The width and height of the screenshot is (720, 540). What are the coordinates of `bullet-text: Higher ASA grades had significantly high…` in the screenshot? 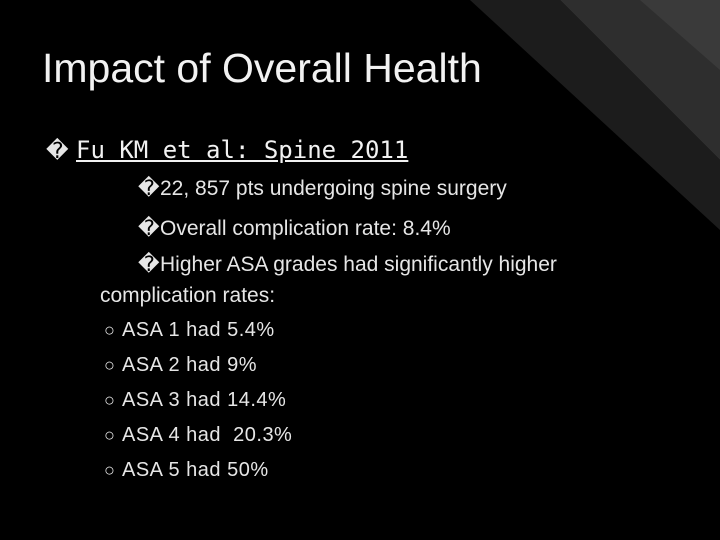 It's located at (358, 264).